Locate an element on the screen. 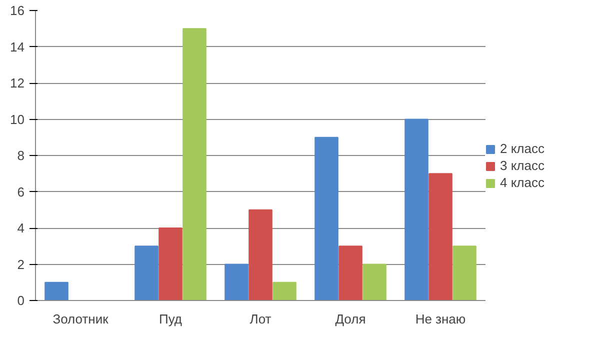 This screenshot has height=340, width=605. x-tick-label: Доля is located at coordinates (350, 319).